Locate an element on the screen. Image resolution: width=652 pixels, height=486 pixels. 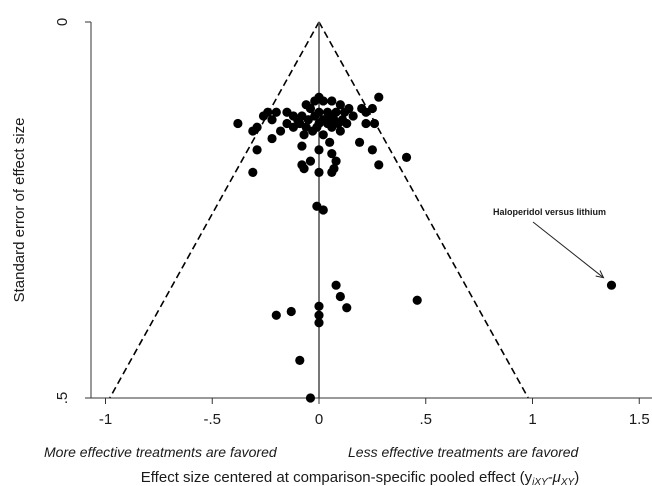
x-tick-label: -1 is located at coordinates (105, 419).